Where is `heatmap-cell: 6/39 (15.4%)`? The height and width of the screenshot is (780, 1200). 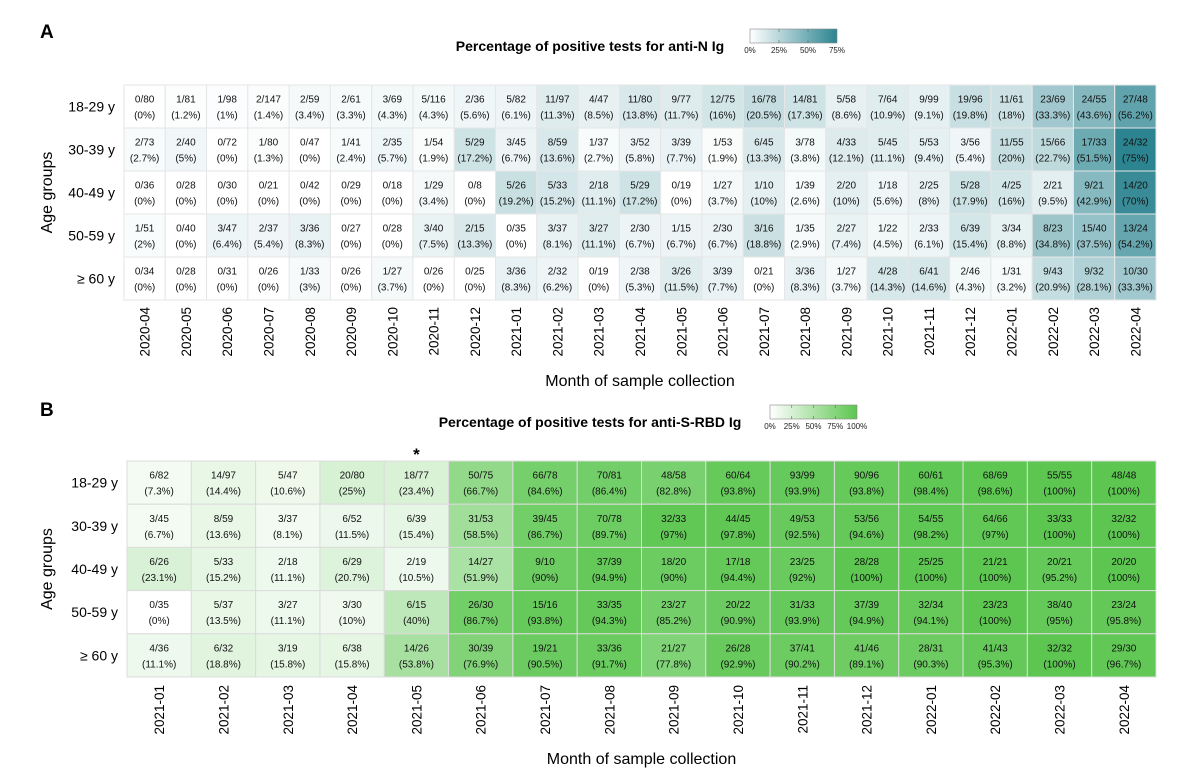
heatmap-cell: 6/39 (15.4%) is located at coordinates (970, 235).